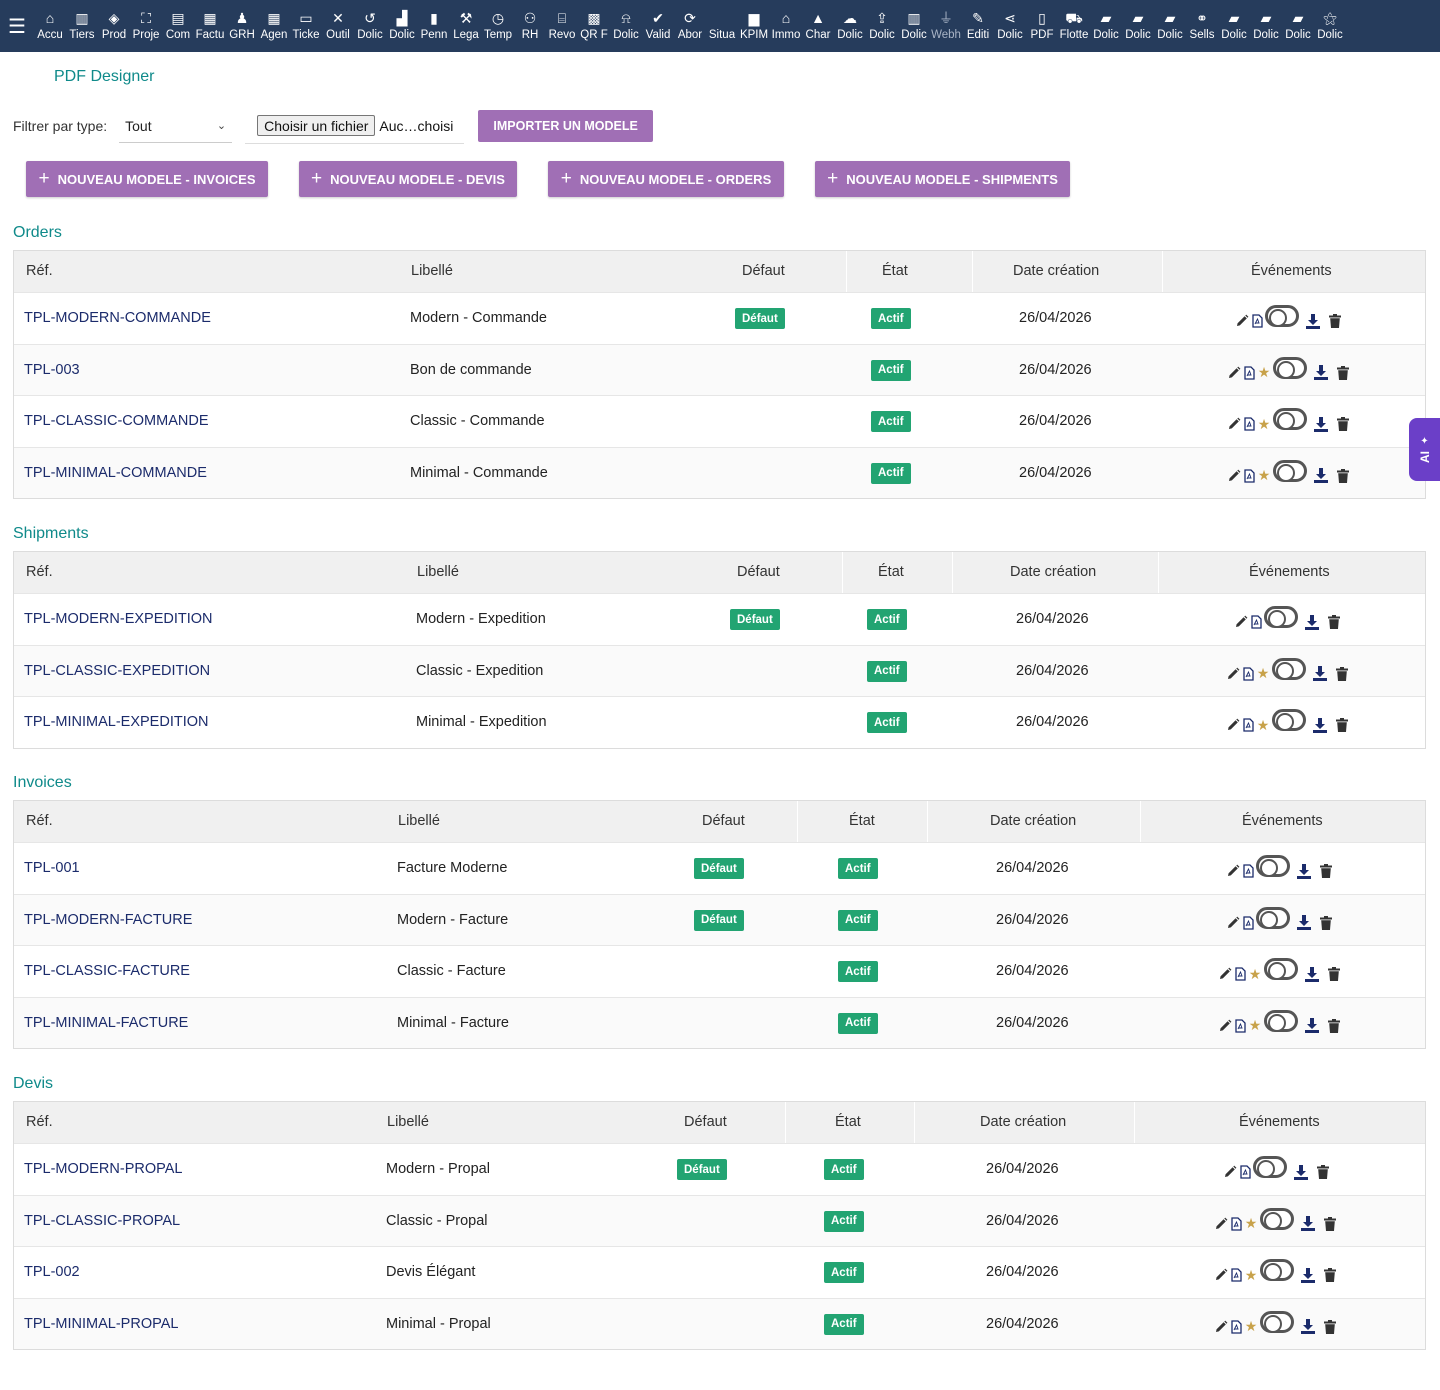 This screenshot has width=1440, height=1390. I want to click on template-ref-link: TPL-MODERN-EXPEDITION, so click(118, 619).